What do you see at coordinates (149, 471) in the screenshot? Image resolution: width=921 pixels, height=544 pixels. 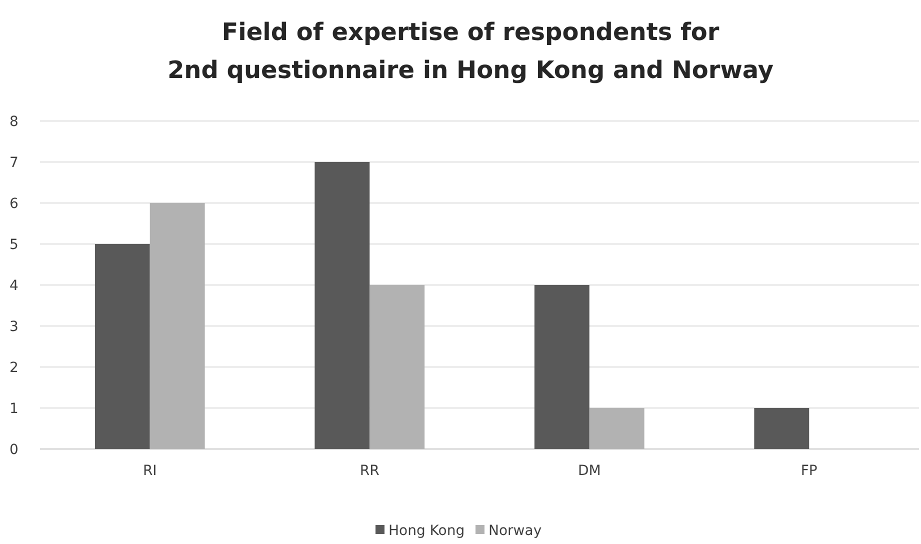 I see `x-tick-label: RI` at bounding box center [149, 471].